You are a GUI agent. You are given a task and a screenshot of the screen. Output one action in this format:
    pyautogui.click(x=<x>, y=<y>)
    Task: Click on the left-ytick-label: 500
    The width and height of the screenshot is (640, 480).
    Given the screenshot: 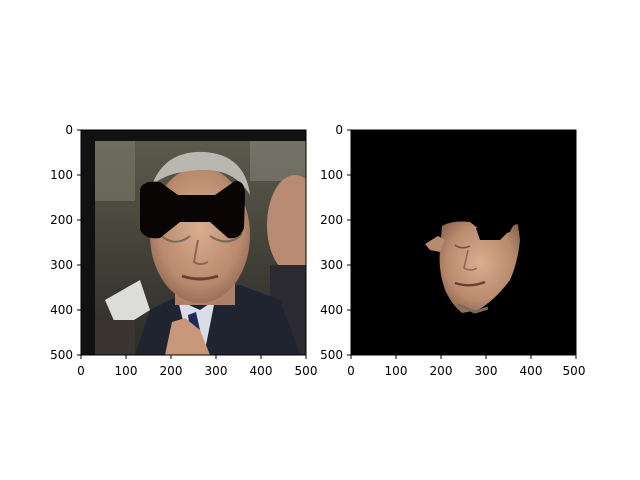 What is the action you would take?
    pyautogui.click(x=61, y=355)
    